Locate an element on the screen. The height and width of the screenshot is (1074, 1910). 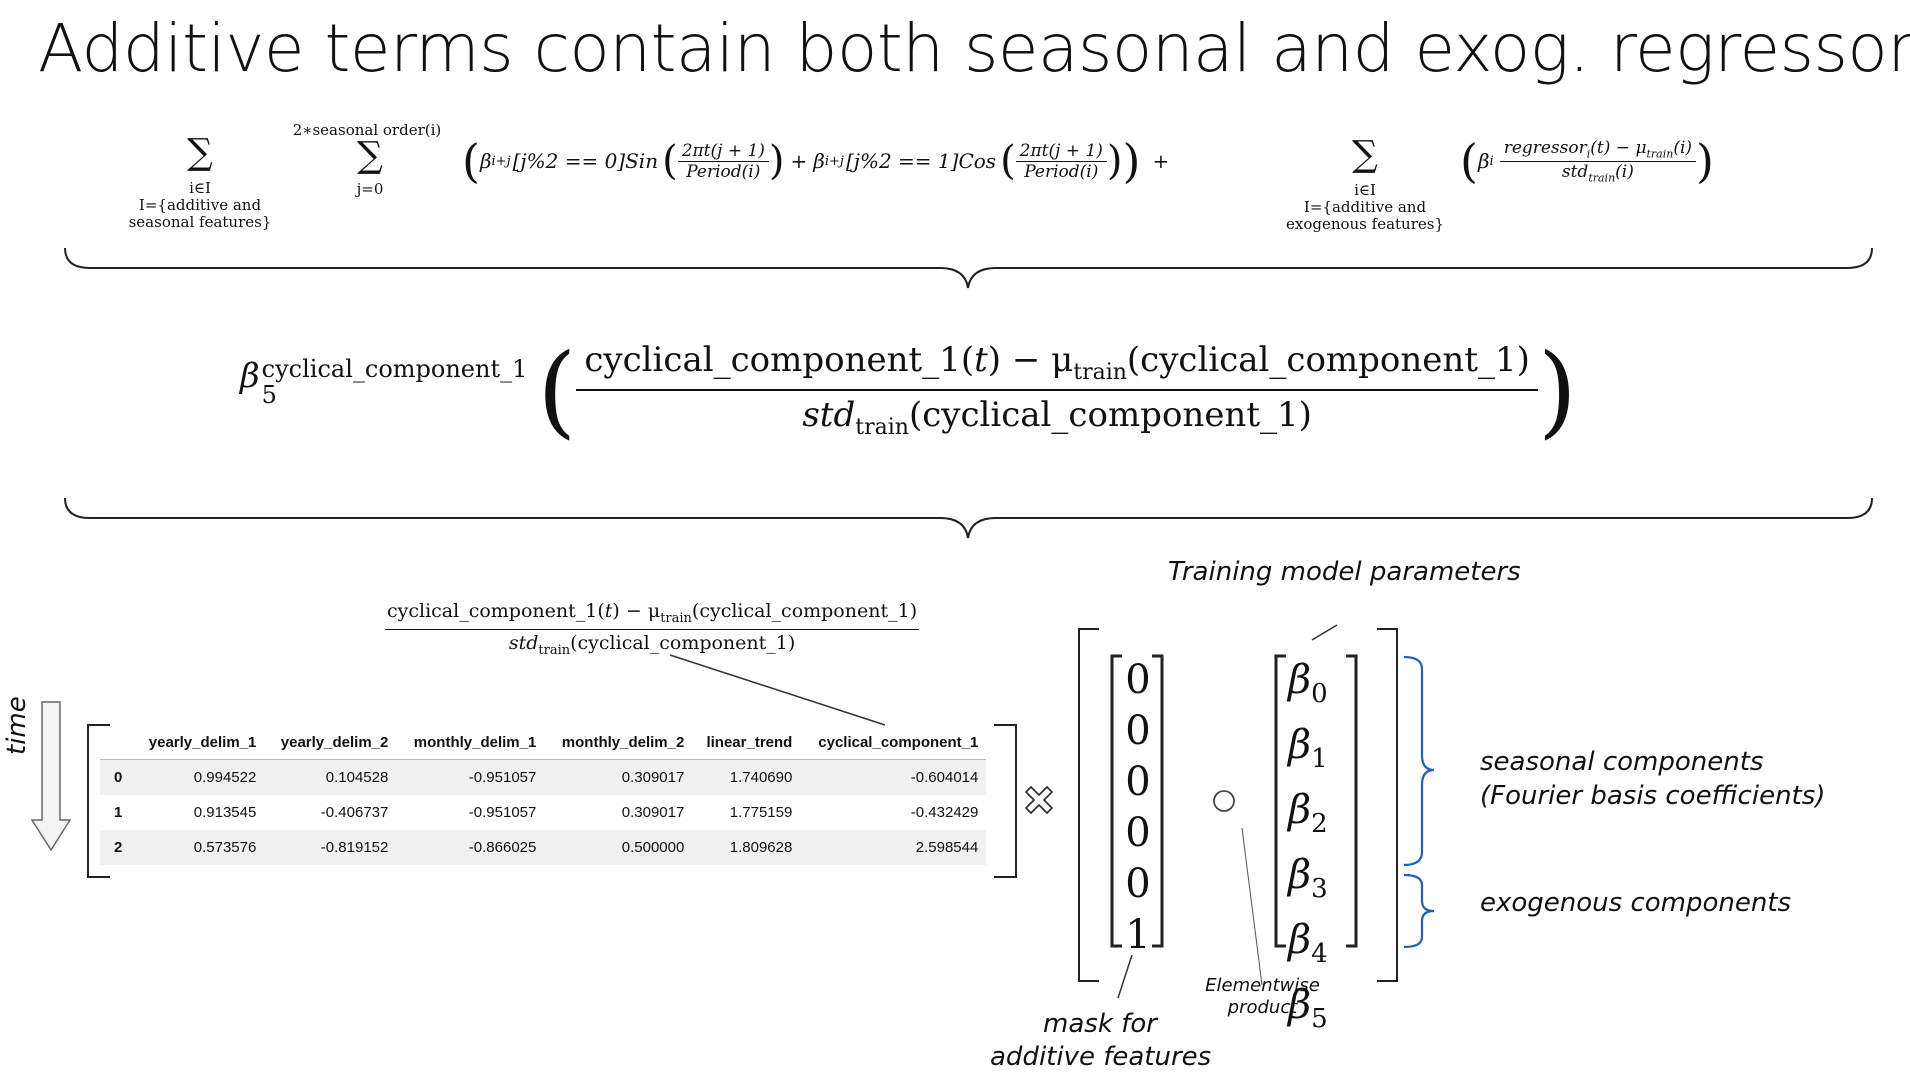
num-c: (cyclical_component_1) is located at coordinates (804, 611).